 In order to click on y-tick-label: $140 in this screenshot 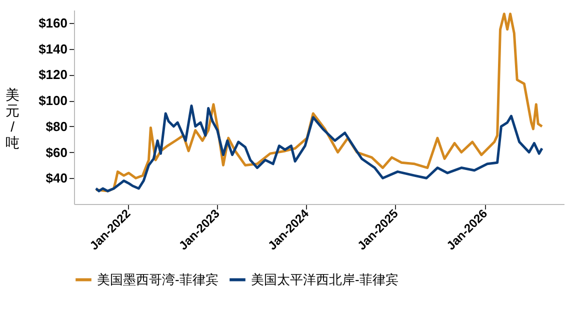, I will do `click(53, 48)`.